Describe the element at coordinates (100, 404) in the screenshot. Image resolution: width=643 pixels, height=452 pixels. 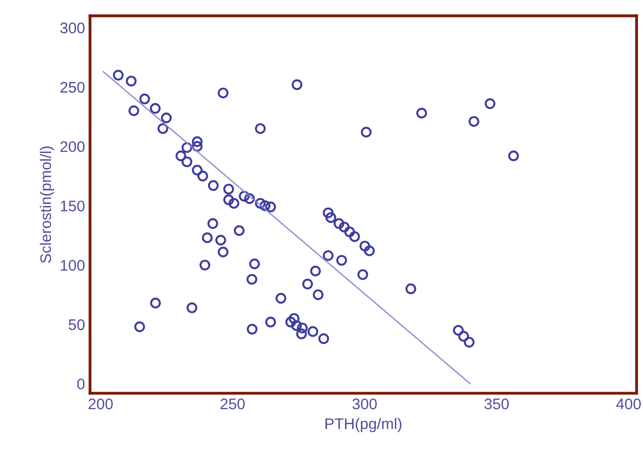
I see `x-tick-label: 200` at that location.